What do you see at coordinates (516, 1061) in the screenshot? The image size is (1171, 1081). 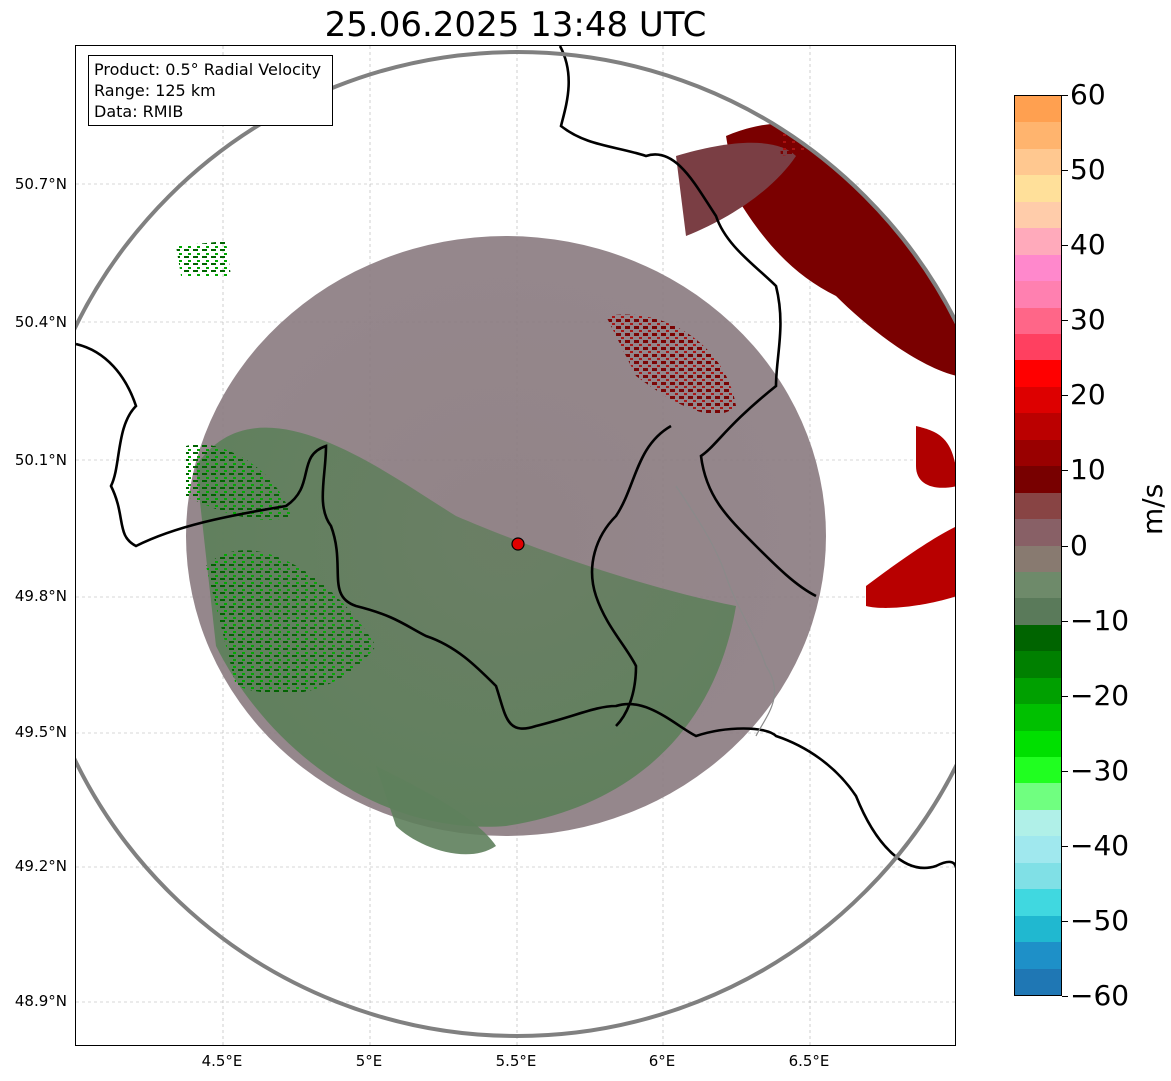 I see `lon-tick-label: 5.5°E` at bounding box center [516, 1061].